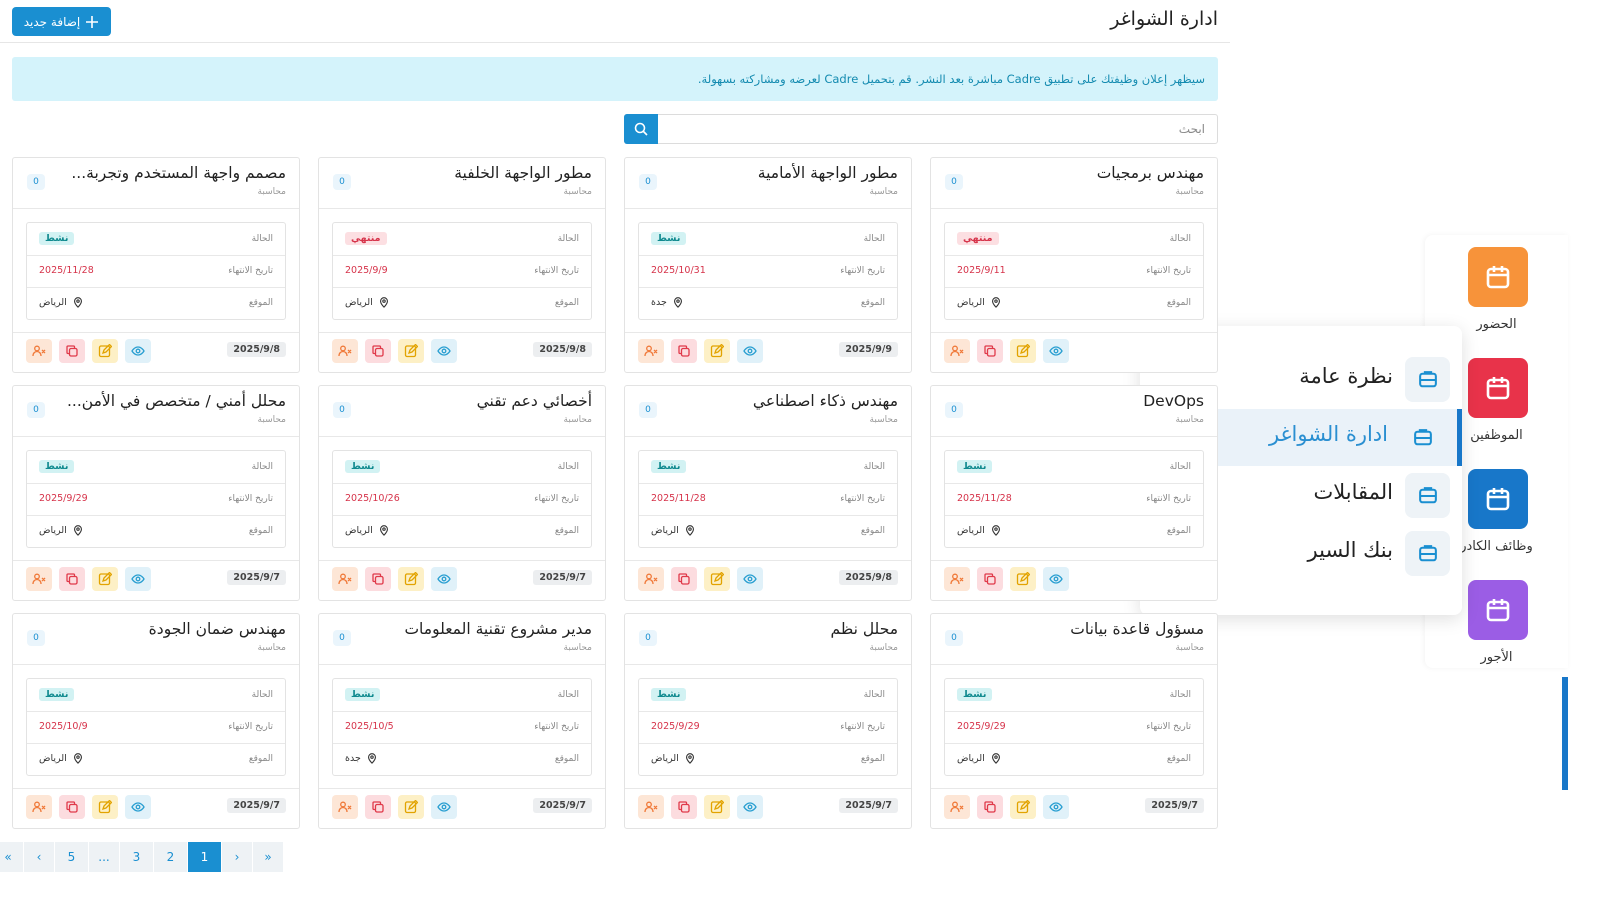  What do you see at coordinates (11, 857) in the screenshot?
I see `page-link: «` at bounding box center [11, 857].